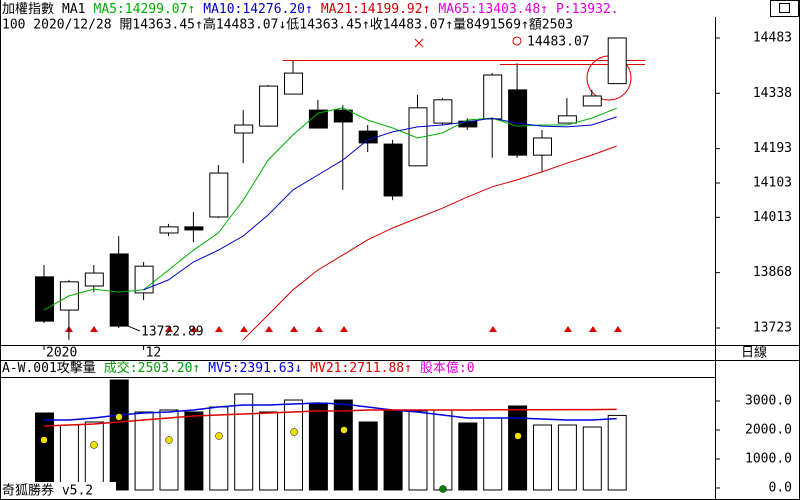  Describe the element at coordinates (134, 328) in the screenshot. I see `annotation-pointer` at that location.